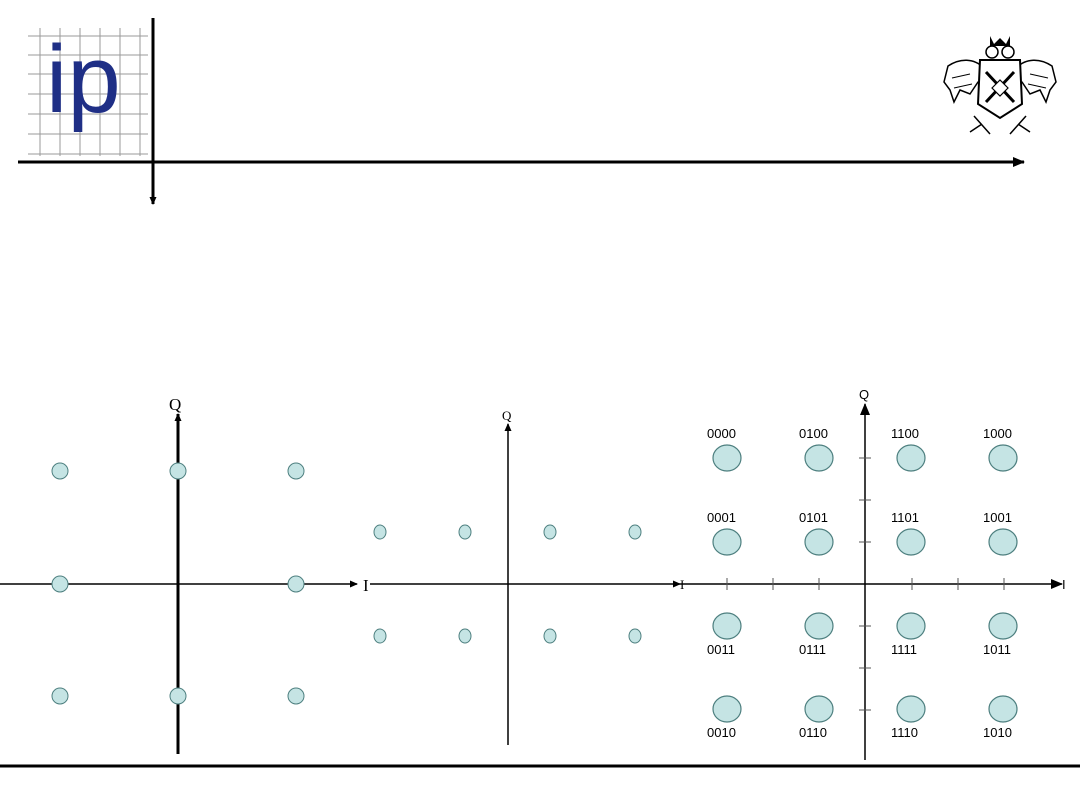 This screenshot has width=1080, height=810. I want to click on diagram3-point-label: 0010, so click(721, 732).